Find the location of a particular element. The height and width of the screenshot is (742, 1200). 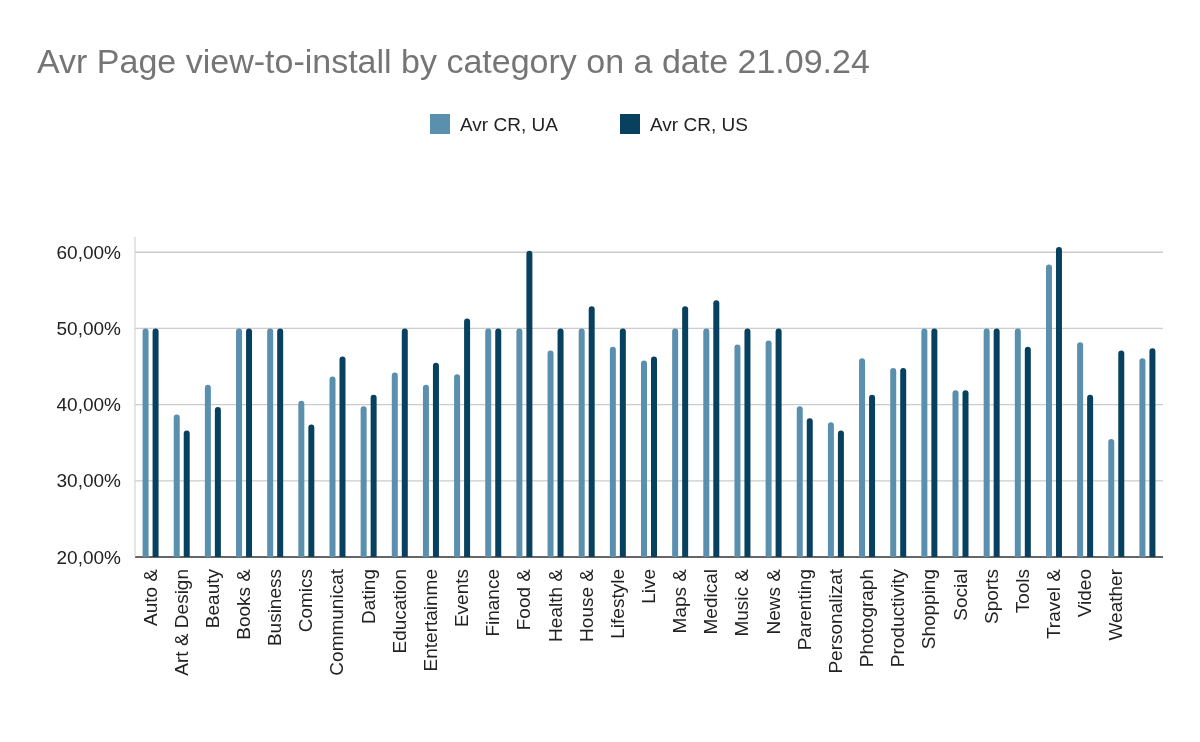

x-tick-label: Art & Design is located at coordinates (181, 622).